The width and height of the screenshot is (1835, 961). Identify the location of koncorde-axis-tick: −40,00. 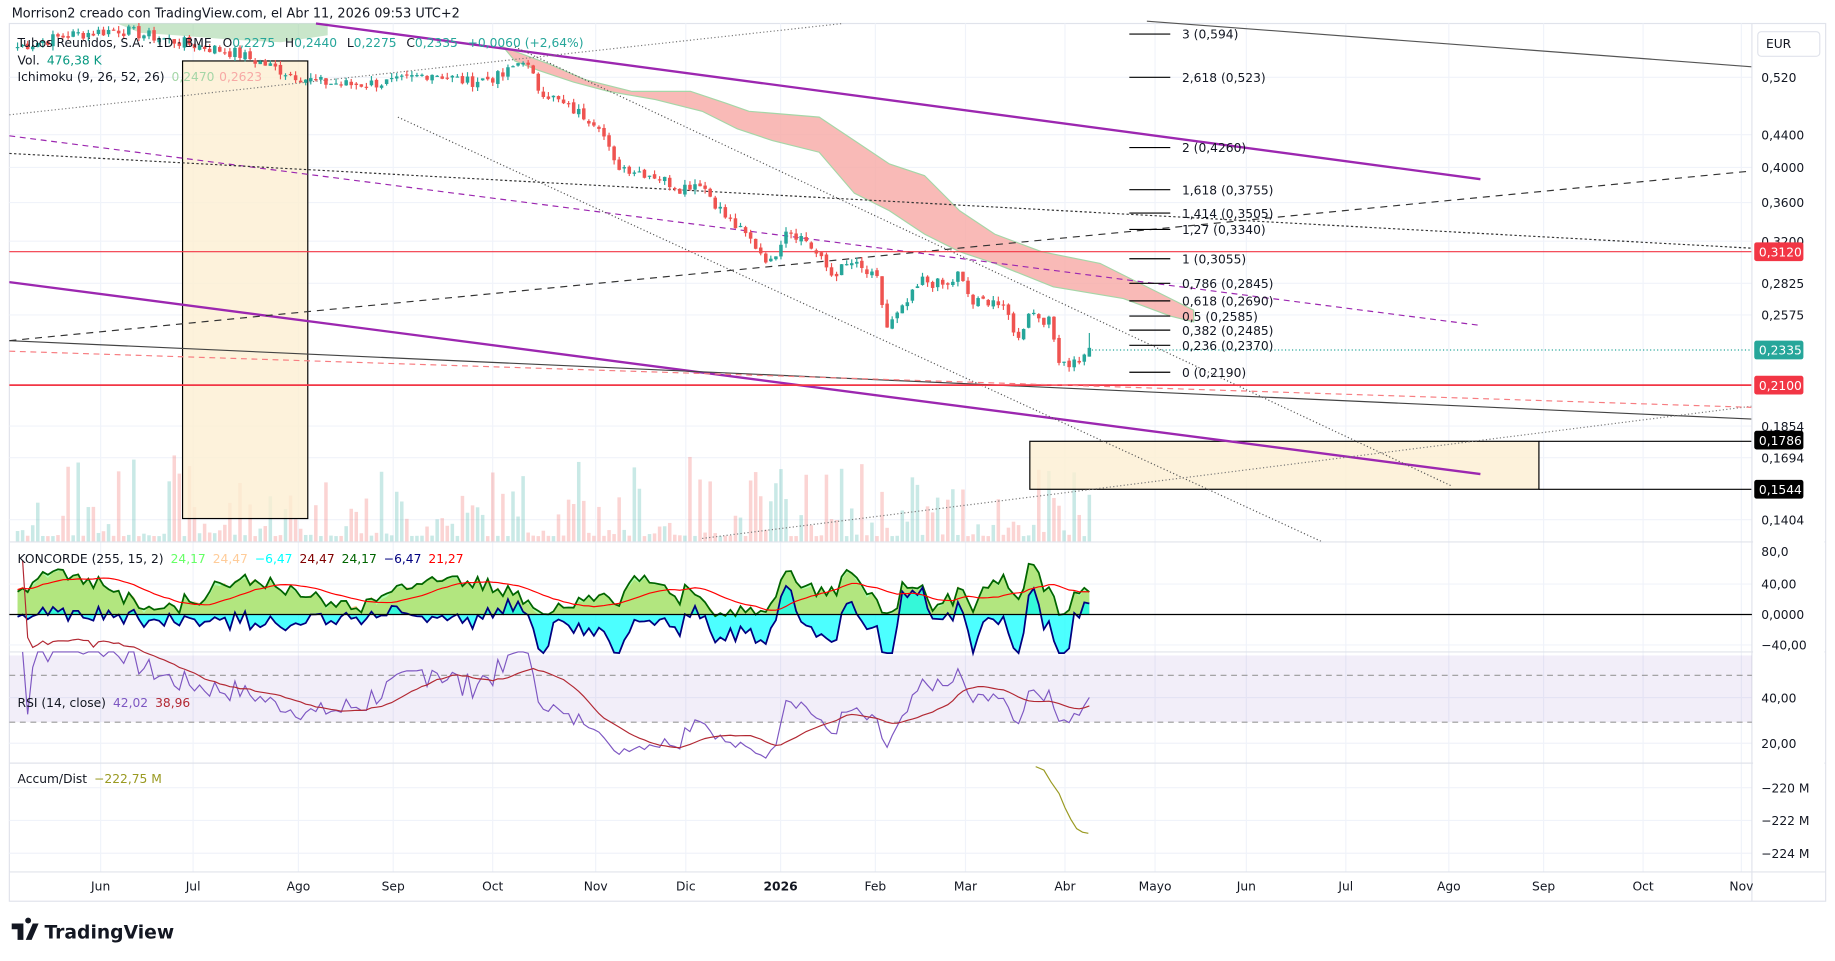
(1783, 646).